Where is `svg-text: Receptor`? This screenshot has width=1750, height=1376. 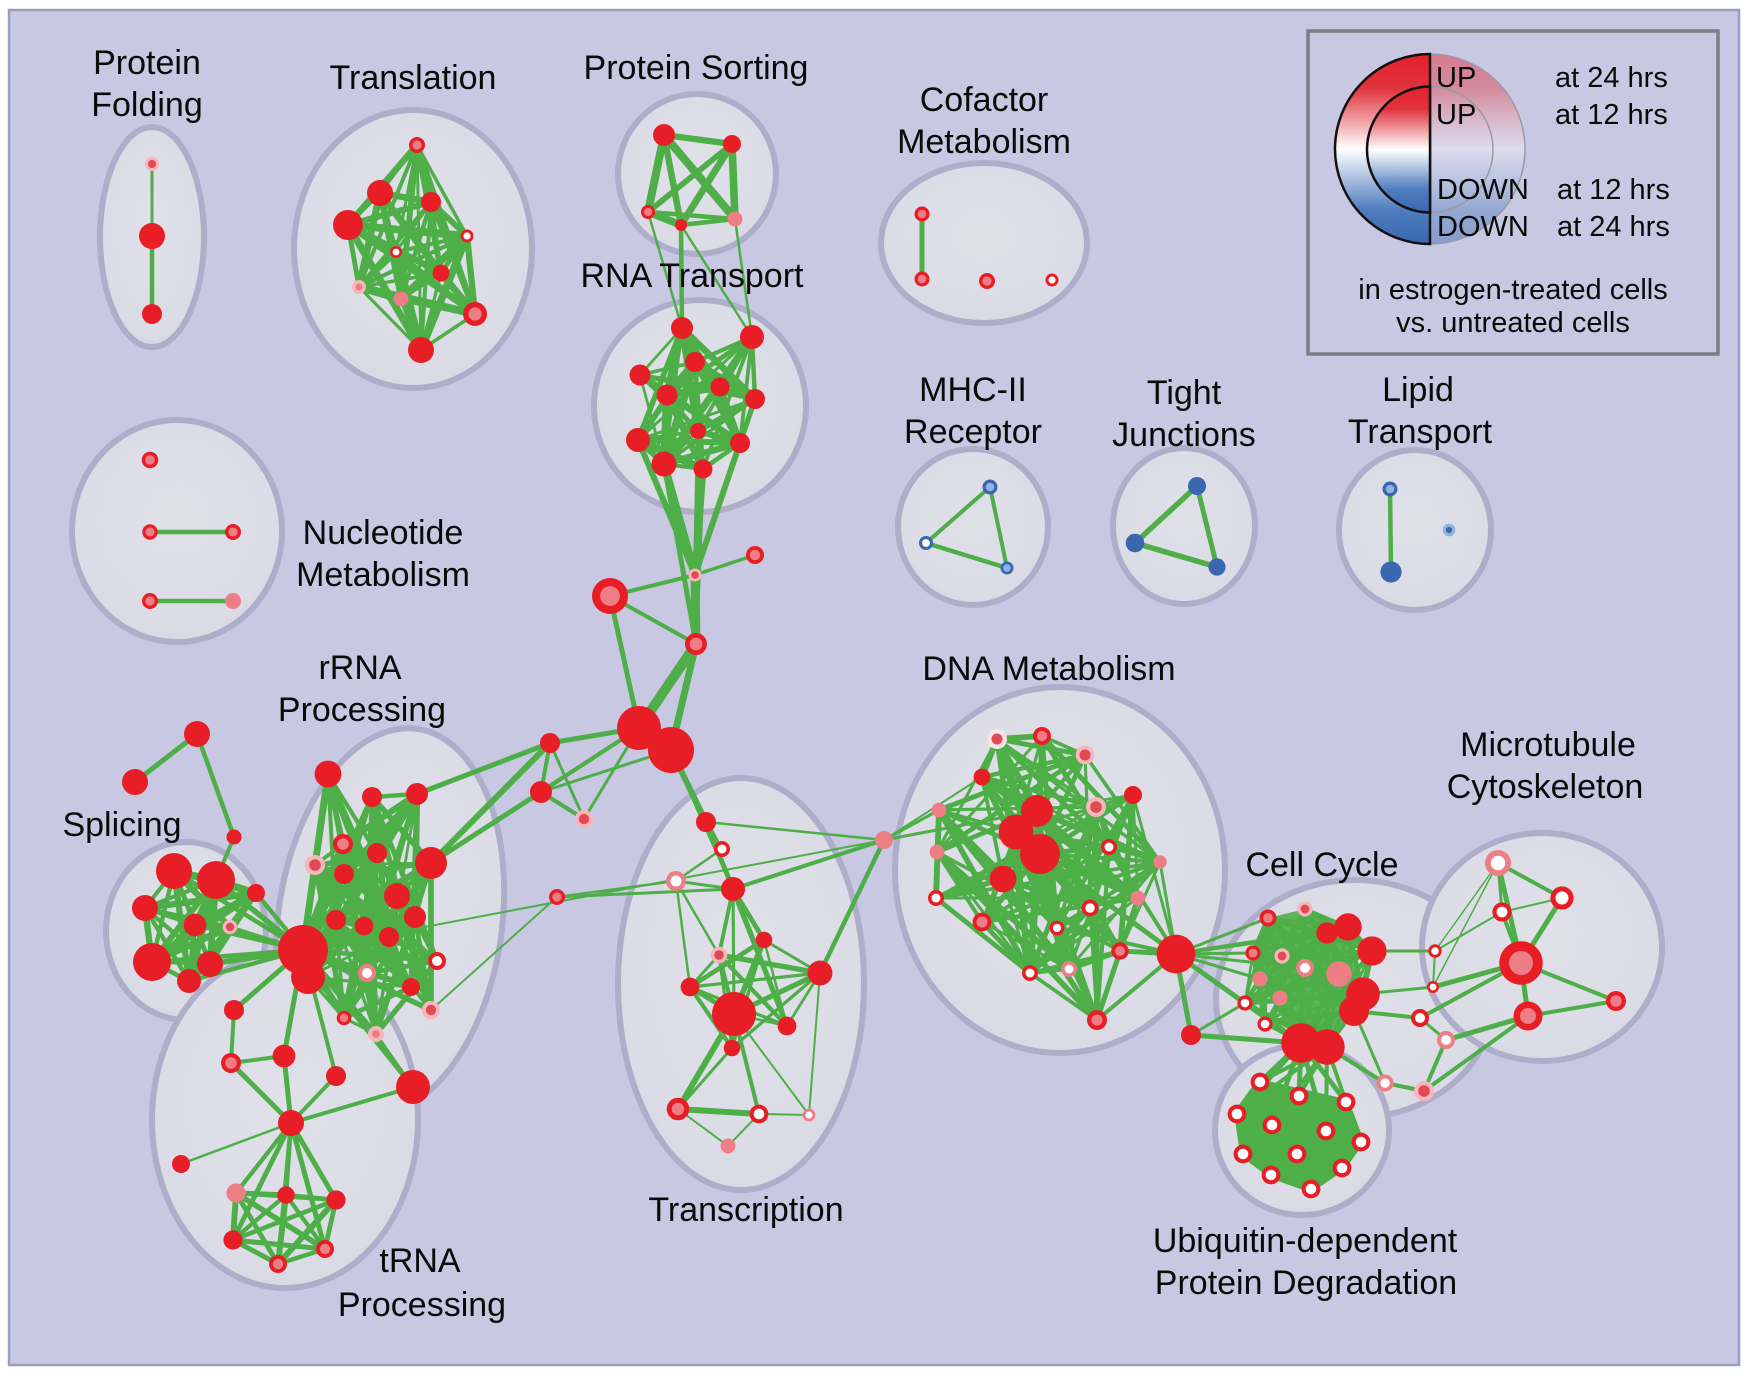
svg-text: Receptor is located at coordinates (973, 432).